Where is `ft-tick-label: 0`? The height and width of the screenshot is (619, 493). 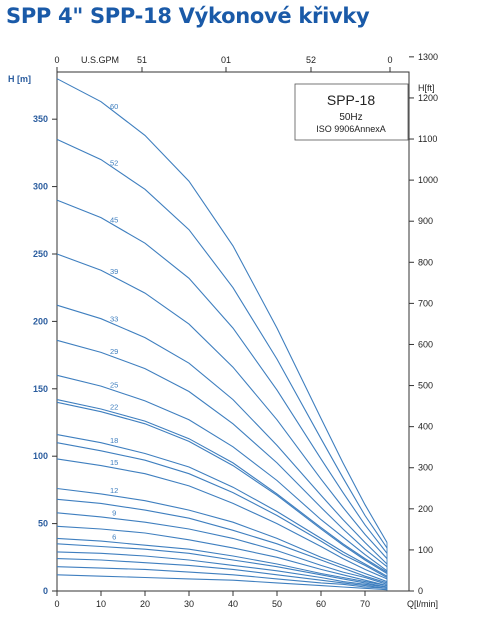 ft-tick-label: 0 is located at coordinates (420, 591).